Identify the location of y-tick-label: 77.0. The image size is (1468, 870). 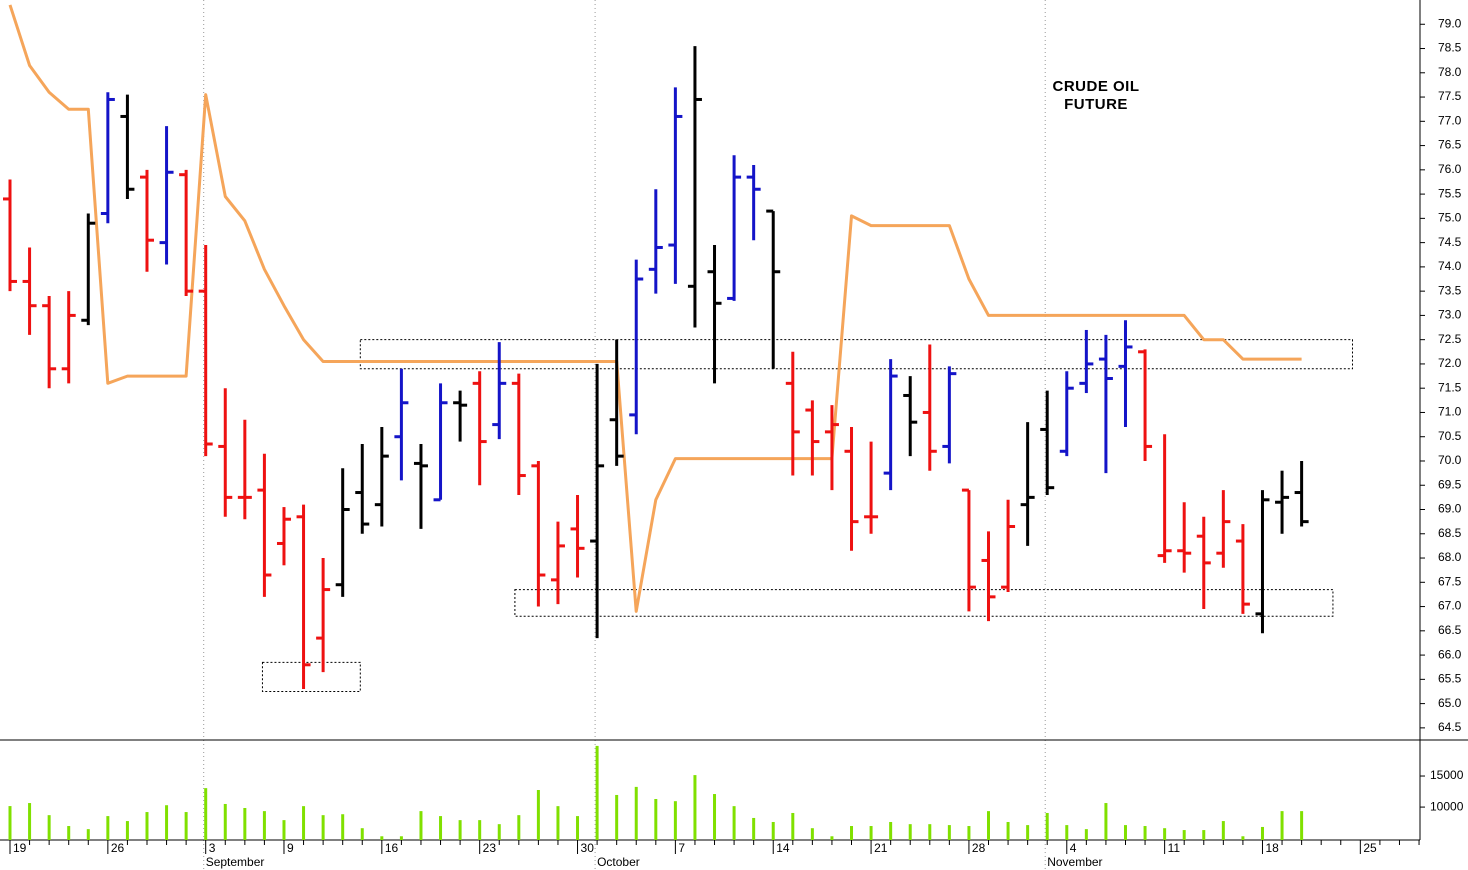
(1450, 120).